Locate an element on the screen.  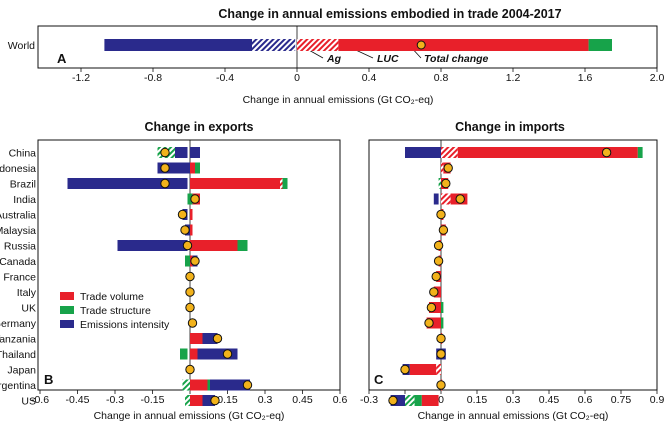
legend-swatch-trade-structure is located at coordinates (67, 310).